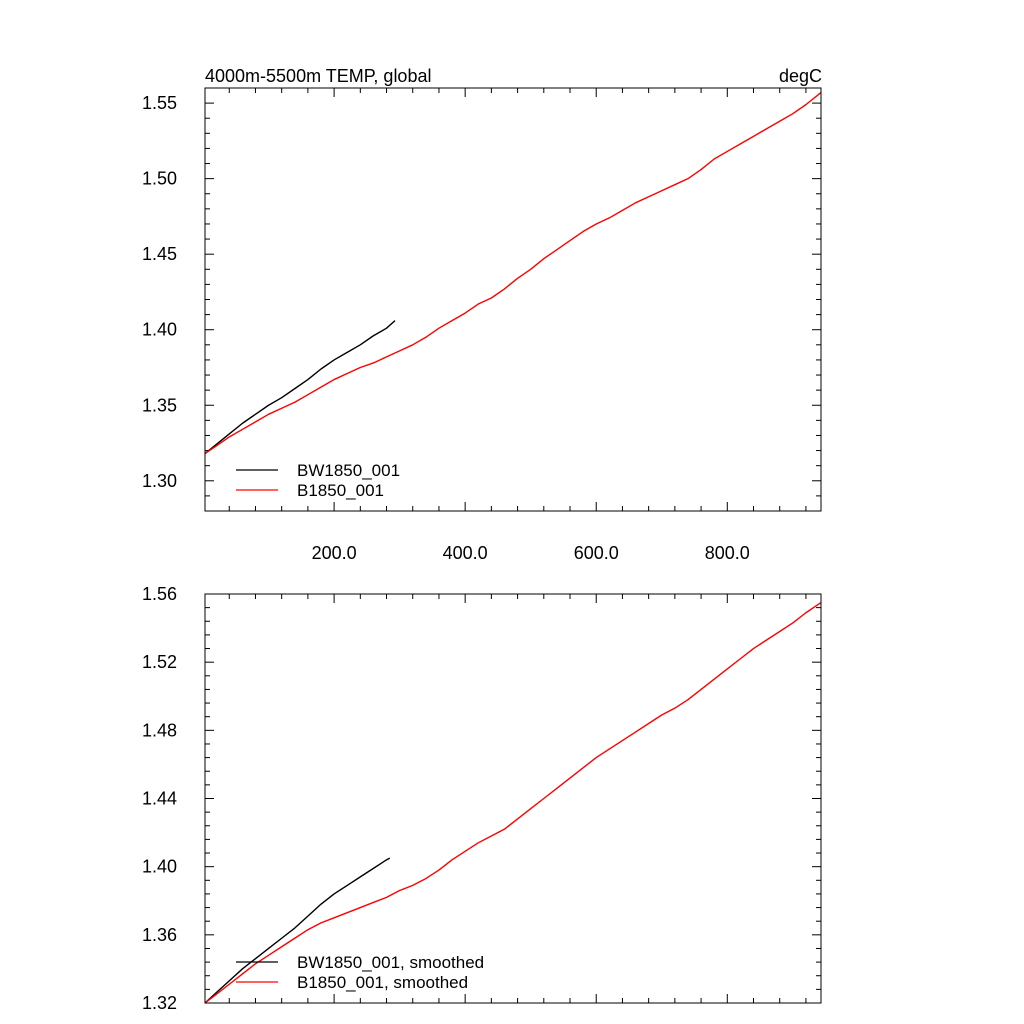  I want to click on x-tick-label: 800.0, so click(727, 553).